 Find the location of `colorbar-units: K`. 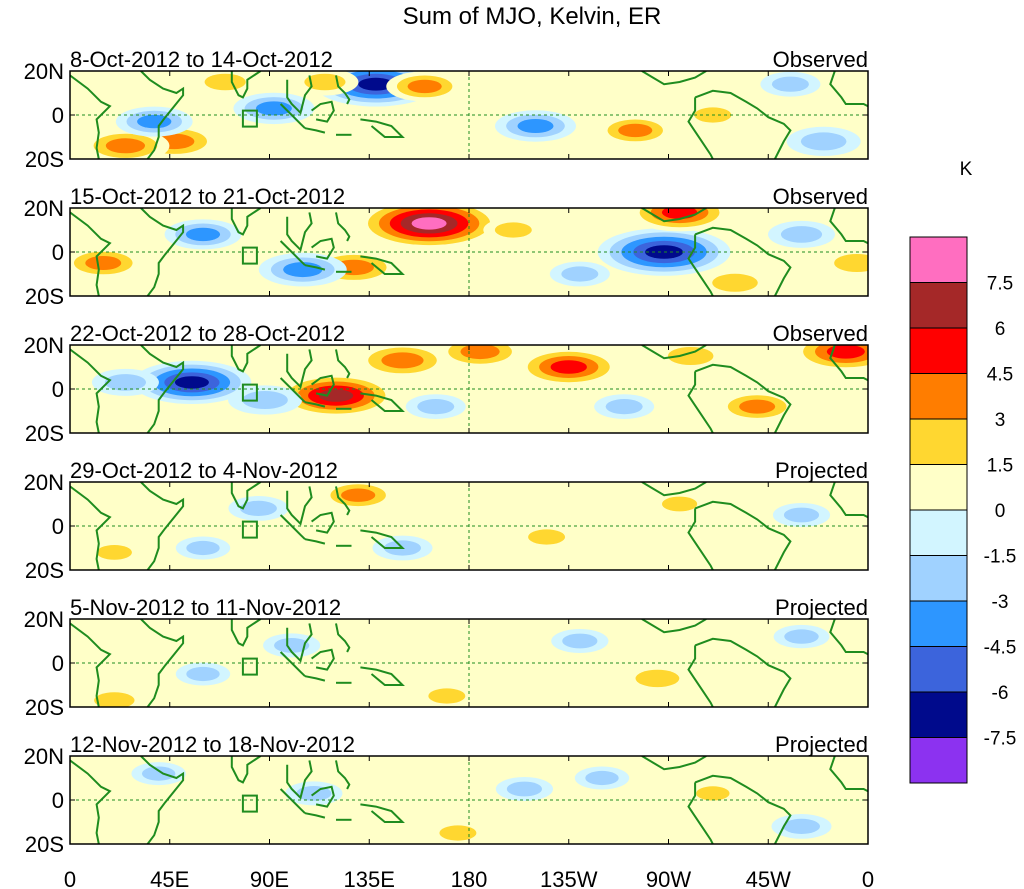

colorbar-units: K is located at coordinates (966, 169).